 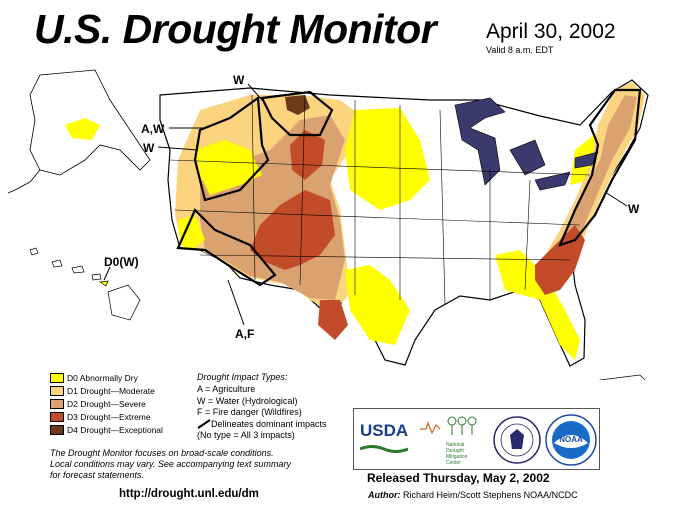 What do you see at coordinates (115, 429) in the screenshot?
I see `legend-label-d4: D4 Drought—Exceptional` at bounding box center [115, 429].